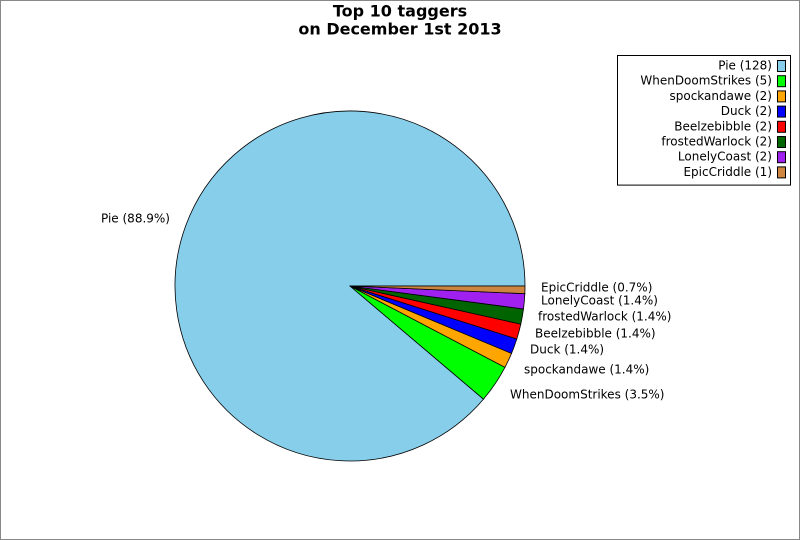 The image size is (800, 540). Describe the element at coordinates (721, 96) in the screenshot. I see `legend-label: spockandawe (2)` at that location.